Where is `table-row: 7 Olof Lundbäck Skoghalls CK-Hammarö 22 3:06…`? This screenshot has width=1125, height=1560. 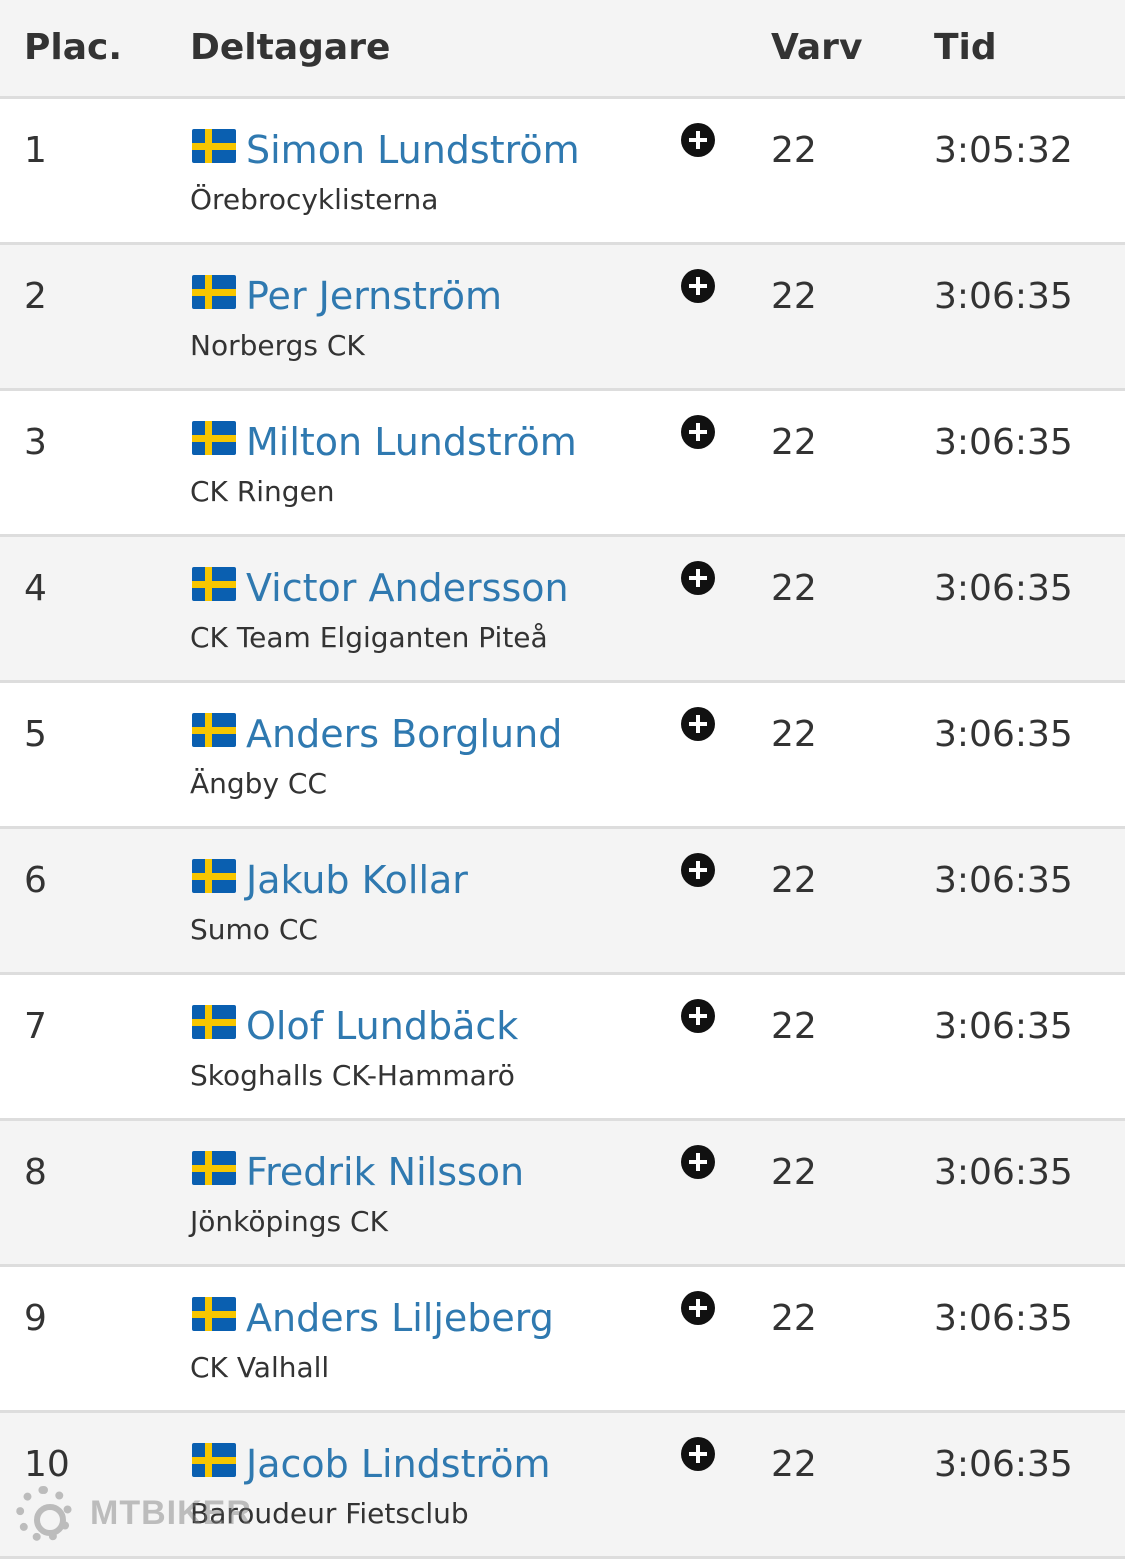
table-row: 7 Olof Lundbäck Skoghalls CK-Hammarö 22 3:06… is located at coordinates (562, 1048).